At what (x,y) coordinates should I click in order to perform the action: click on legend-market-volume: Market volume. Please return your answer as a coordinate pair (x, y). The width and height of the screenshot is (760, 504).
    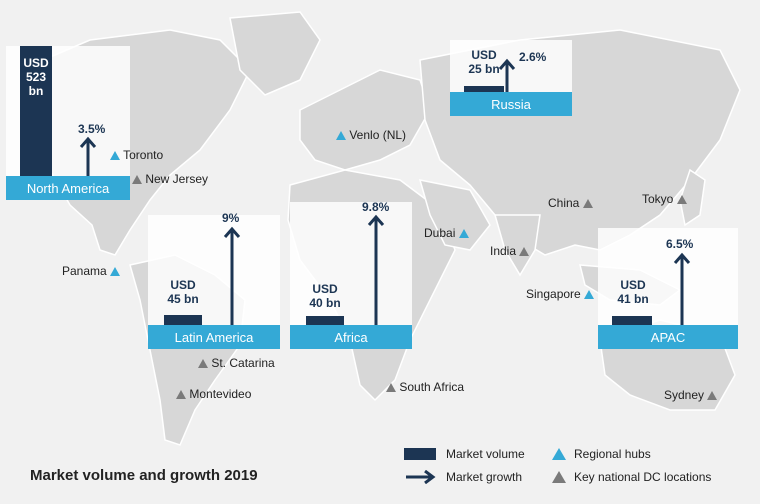
    Looking at the image, I should click on (464, 454).